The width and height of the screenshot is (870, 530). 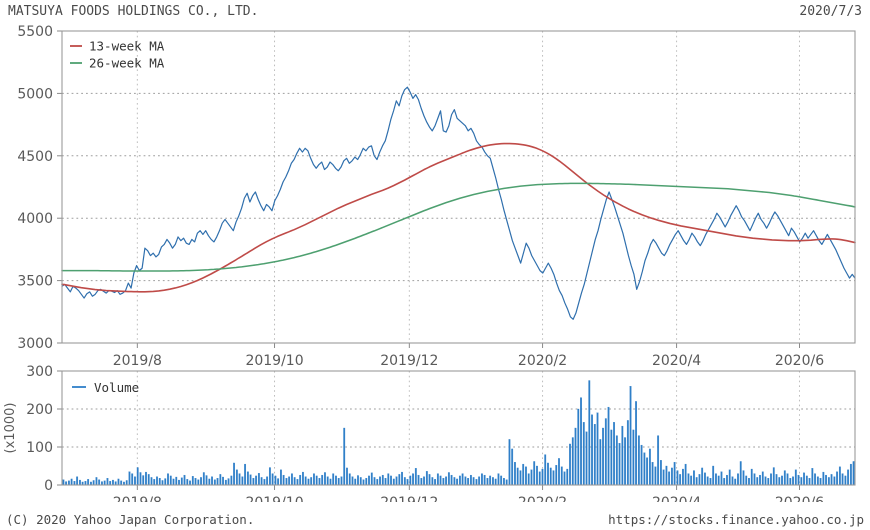 What do you see at coordinates (676, 498) in the screenshot?
I see `volume-x-tick-label: 2020/4` at bounding box center [676, 498].